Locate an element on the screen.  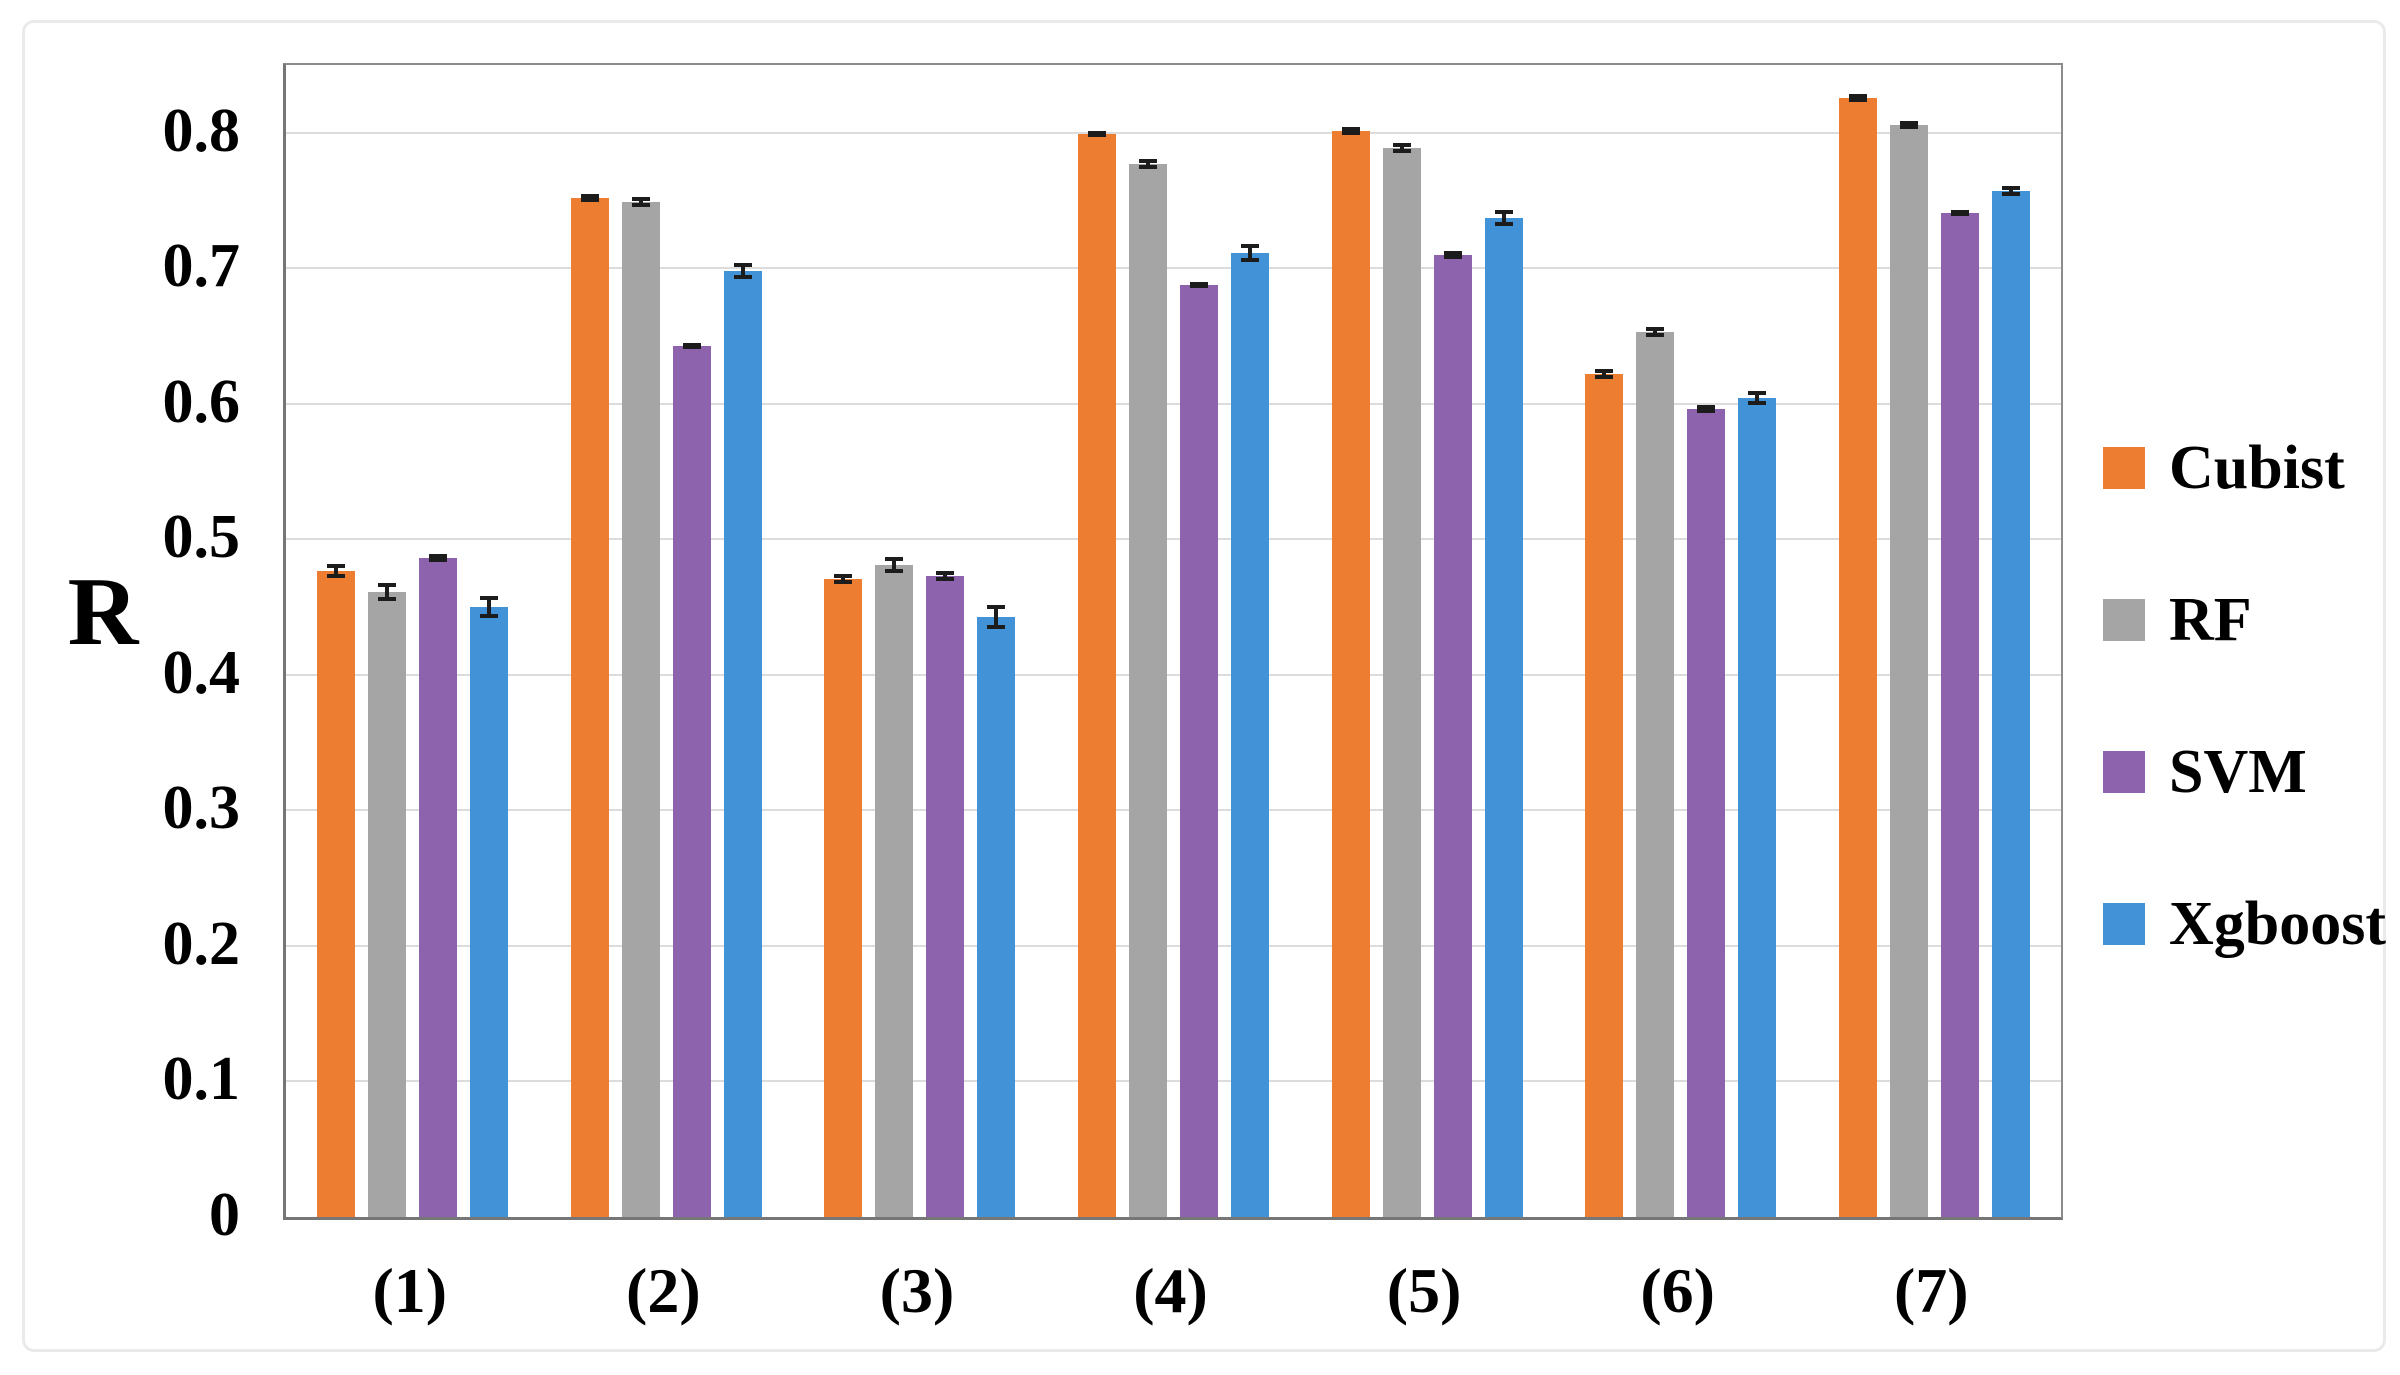
x-tick-label-6: (6) is located at coordinates (1677, 1290).